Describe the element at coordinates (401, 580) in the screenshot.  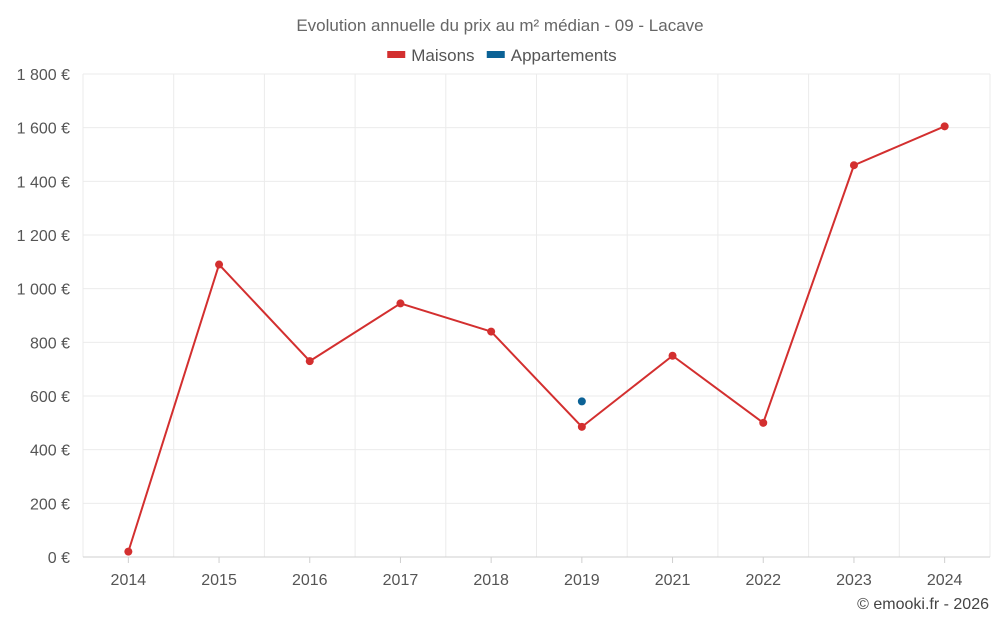
I see `x-tick-label: 2017` at that location.